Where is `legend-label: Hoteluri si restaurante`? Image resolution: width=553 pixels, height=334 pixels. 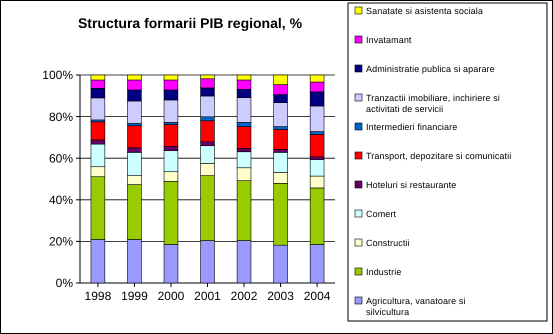 legend-label: Hoteluri si restaurante is located at coordinates (411, 185).